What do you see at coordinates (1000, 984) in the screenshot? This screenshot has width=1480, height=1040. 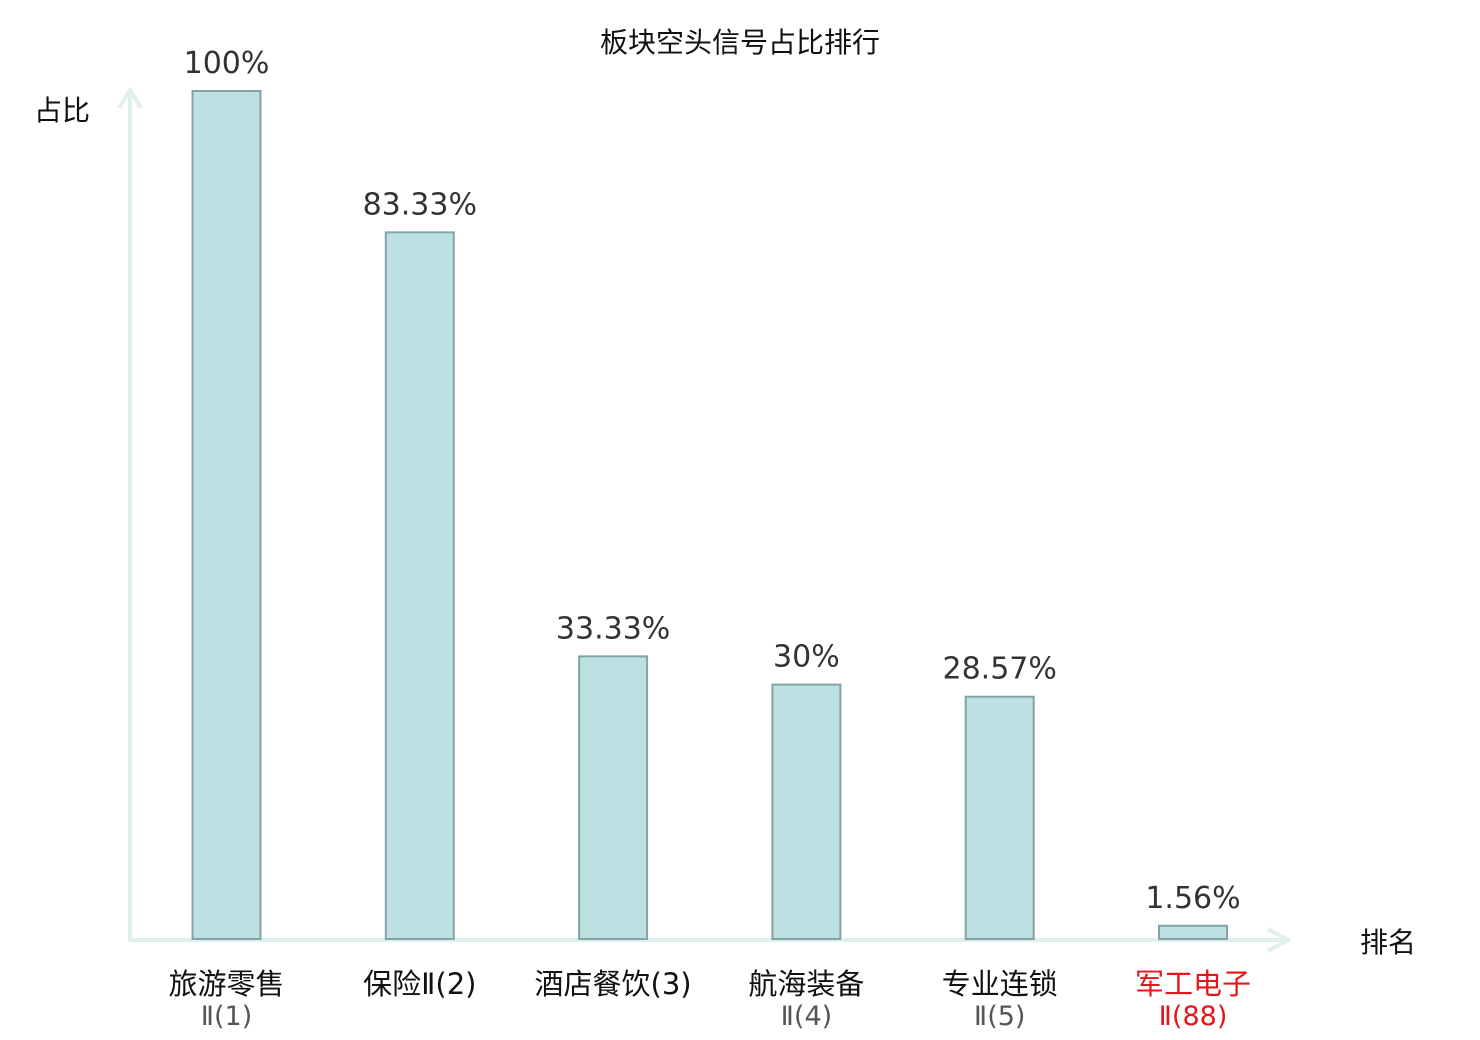 I see `category-label-5: 专业连锁` at bounding box center [1000, 984].